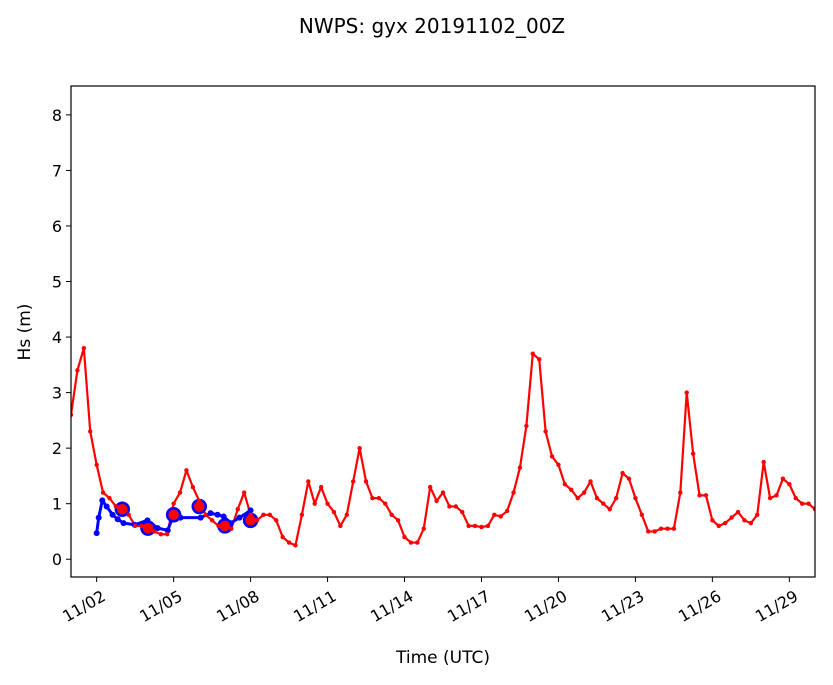 This screenshot has width=833, height=685. What do you see at coordinates (61, 337) in the screenshot?
I see `y-axis: 0 1 2 3 4 5 6 7 8` at bounding box center [61, 337].